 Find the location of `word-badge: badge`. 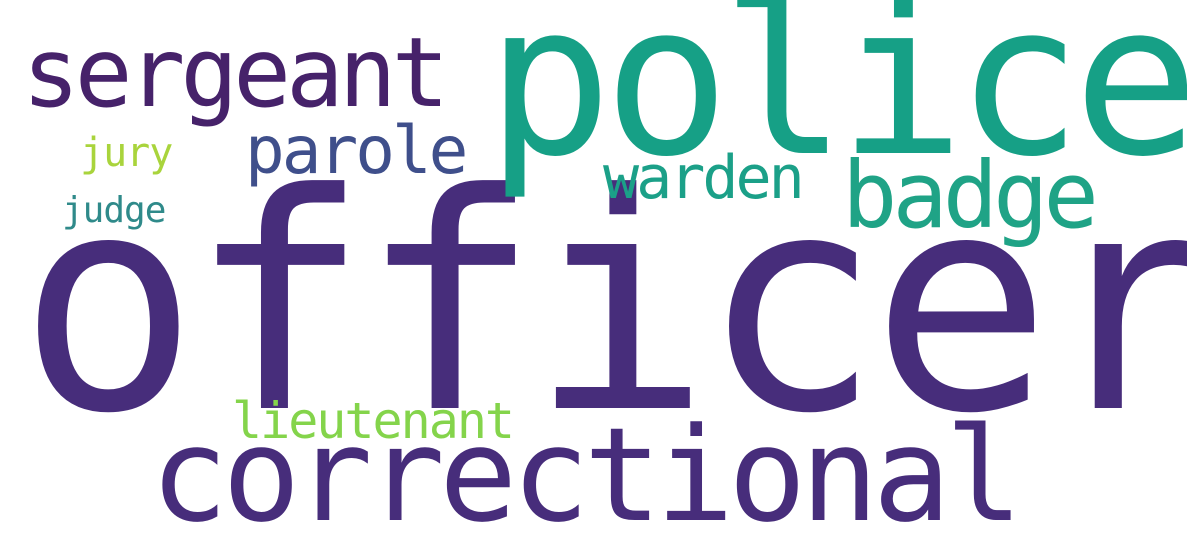

word-badge: badge is located at coordinates (970, 195).